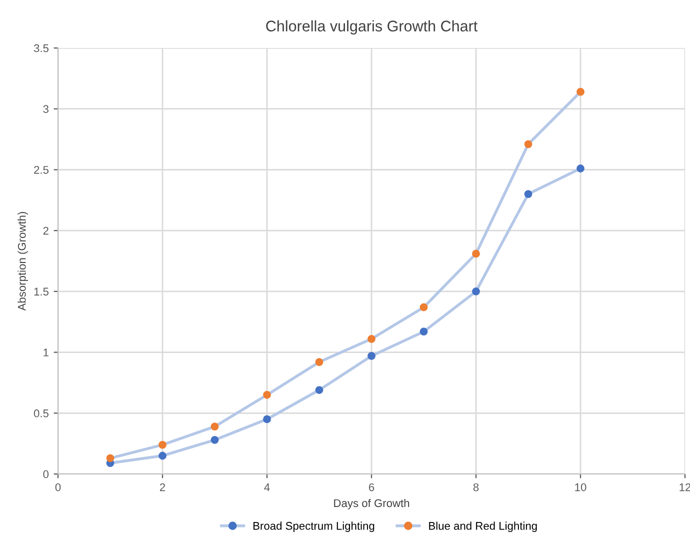 The width and height of the screenshot is (690, 542). What do you see at coordinates (45, 109) in the screenshot?
I see `y-tick-label: 3` at bounding box center [45, 109].